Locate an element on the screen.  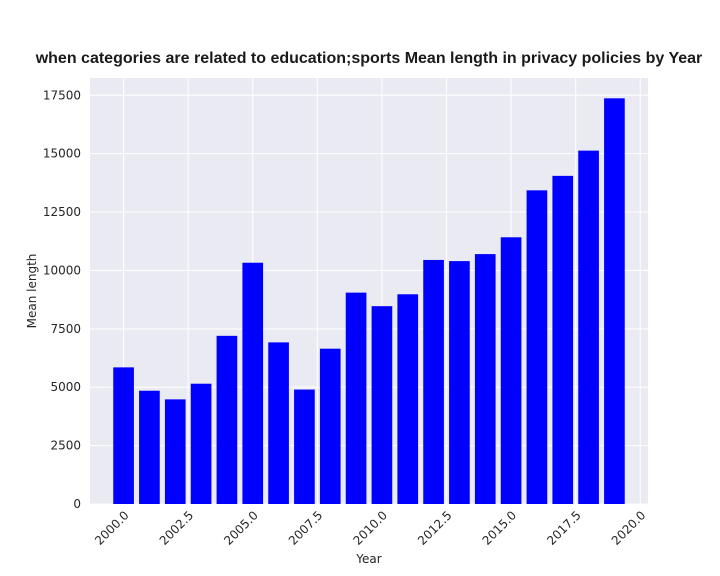
x-tick-label: 2017.5 is located at coordinates (564, 528).